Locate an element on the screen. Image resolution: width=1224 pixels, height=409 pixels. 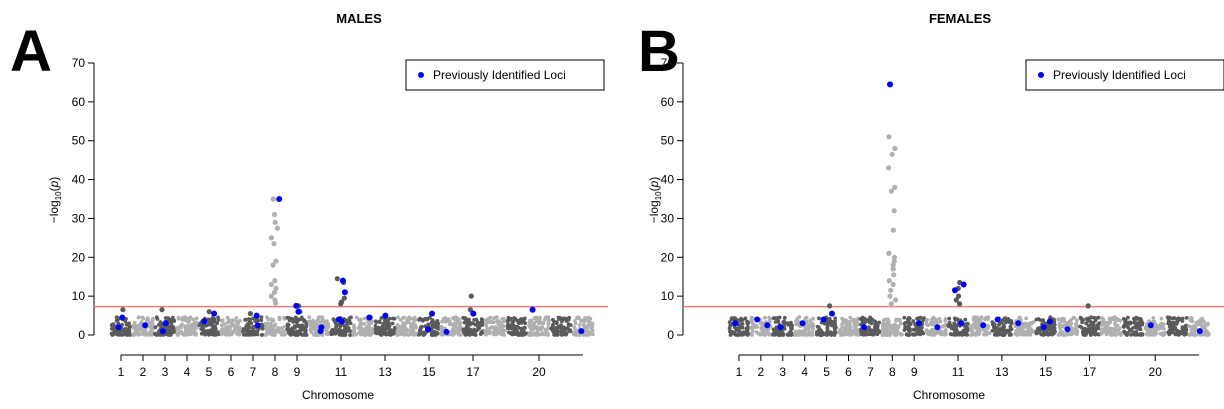
x-axis-label: Chromosome is located at coordinates (338, 395).